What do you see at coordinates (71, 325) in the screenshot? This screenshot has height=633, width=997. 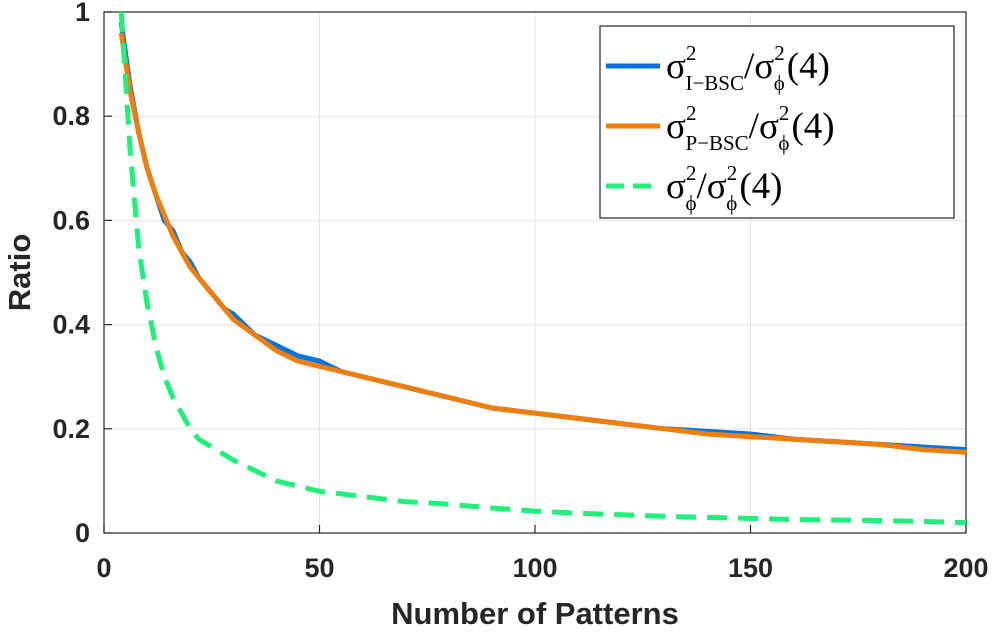 I see `y-tick-label: 0.4` at bounding box center [71, 325].